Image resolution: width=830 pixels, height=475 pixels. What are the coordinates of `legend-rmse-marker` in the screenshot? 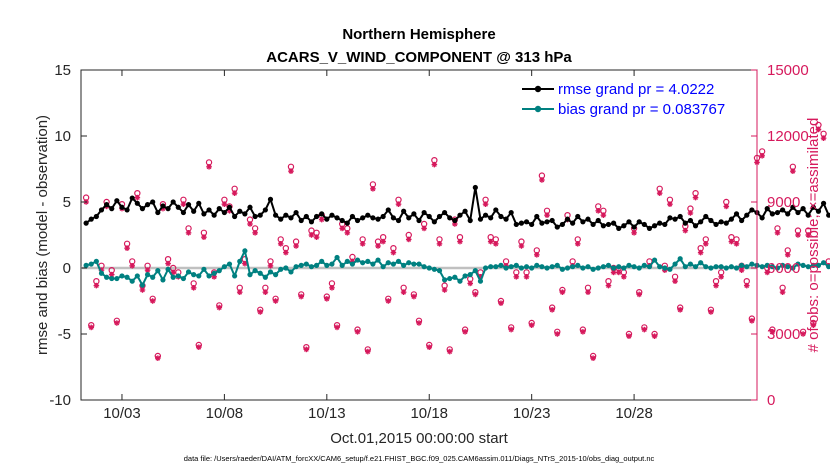 It's located at (538, 89).